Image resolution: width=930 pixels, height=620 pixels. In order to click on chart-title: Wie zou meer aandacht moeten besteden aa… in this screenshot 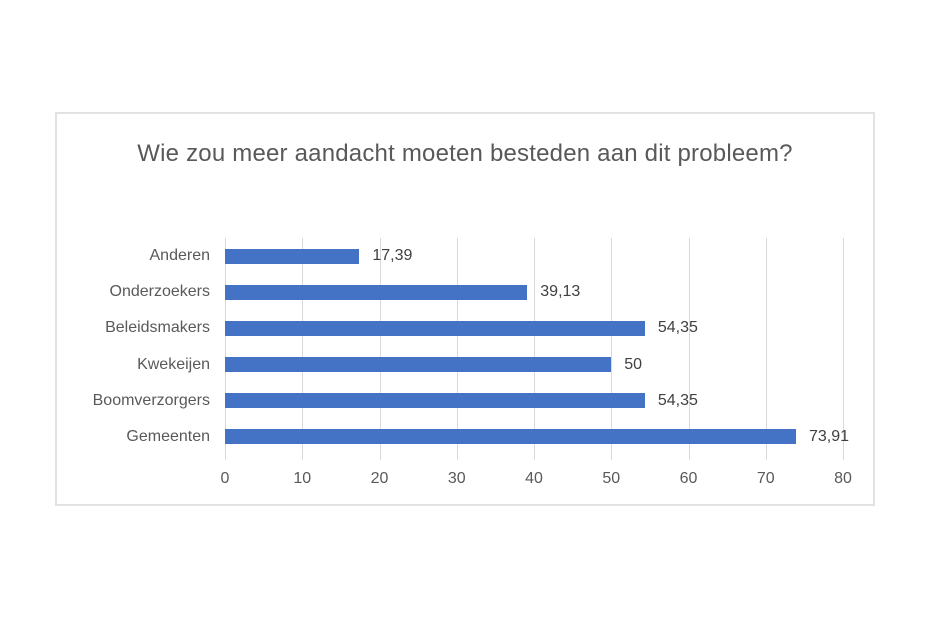, I will do `click(465, 153)`.